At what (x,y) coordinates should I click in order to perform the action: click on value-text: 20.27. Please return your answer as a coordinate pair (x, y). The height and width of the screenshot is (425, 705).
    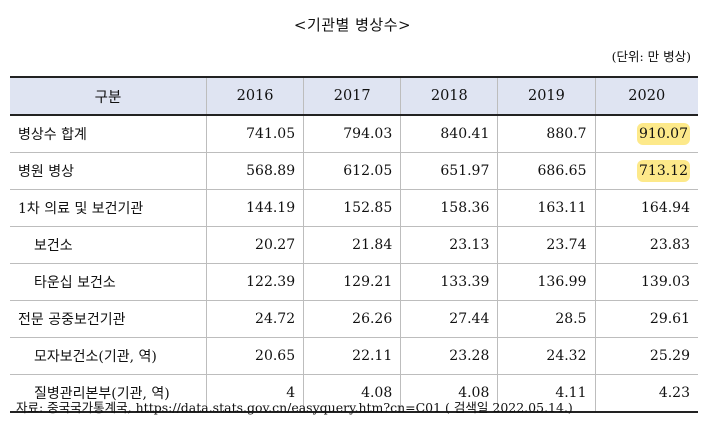
    Looking at the image, I should click on (275, 245).